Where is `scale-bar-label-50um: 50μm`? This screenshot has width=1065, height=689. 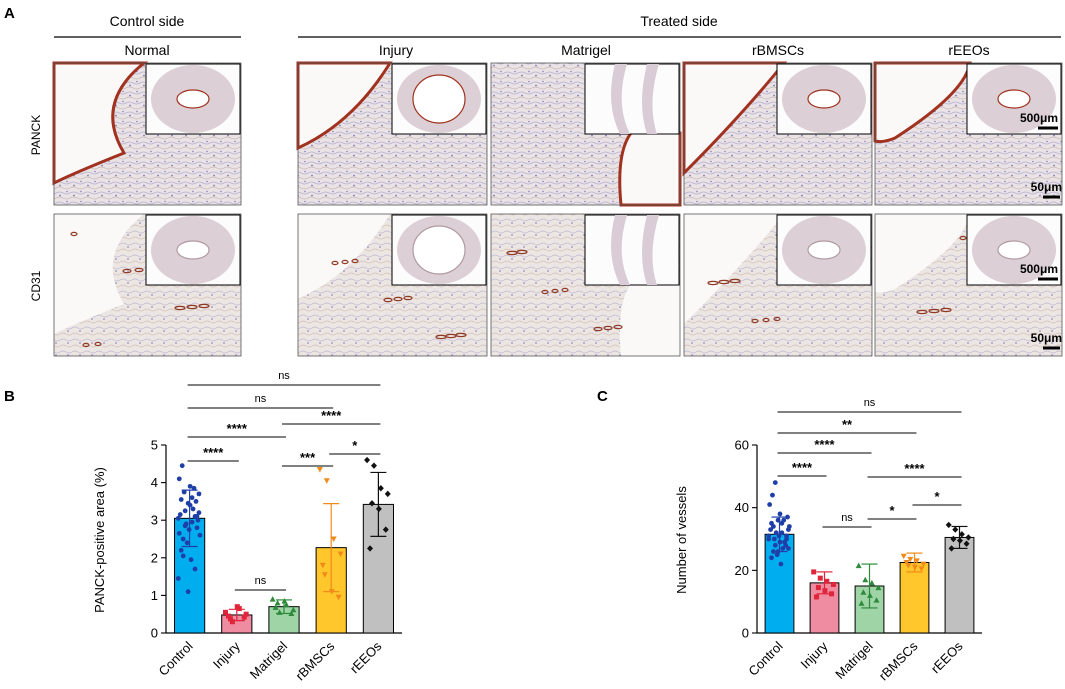
scale-bar-label-50um: 50μm is located at coordinates (1046, 187).